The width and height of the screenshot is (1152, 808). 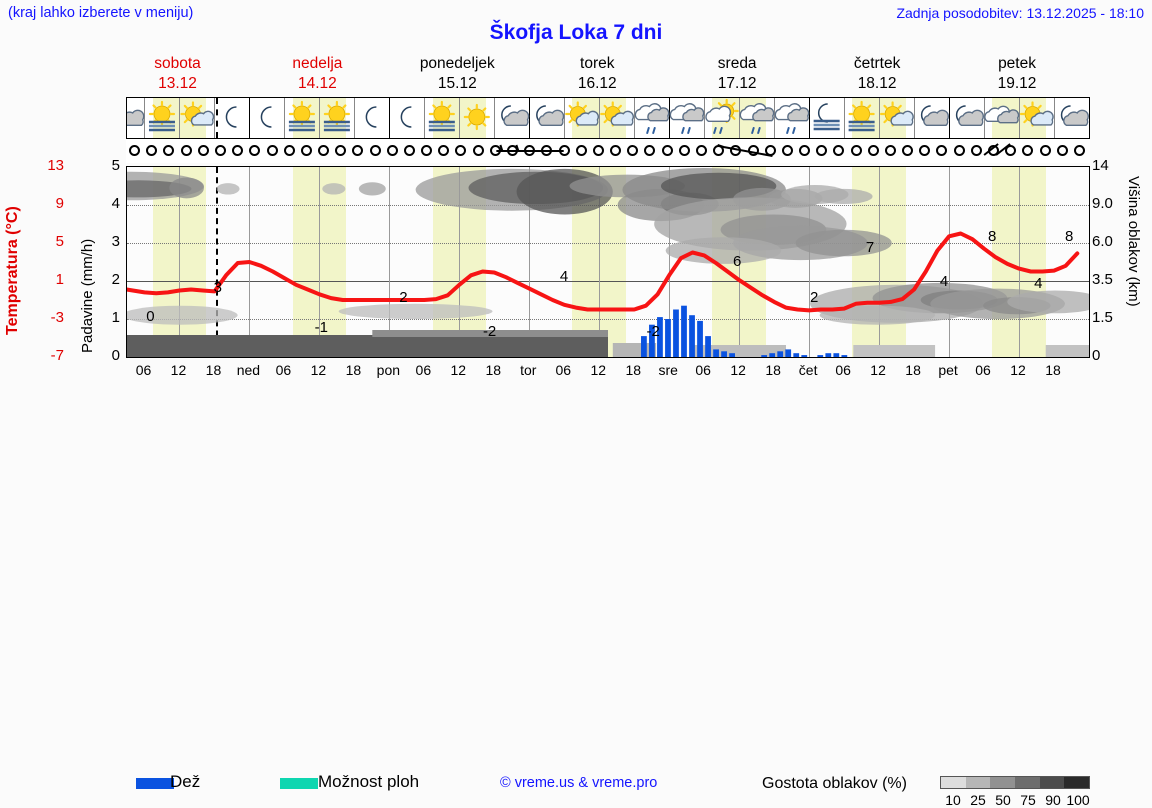 I want to click on temperature-value-label: 4, so click(x=1038, y=284).